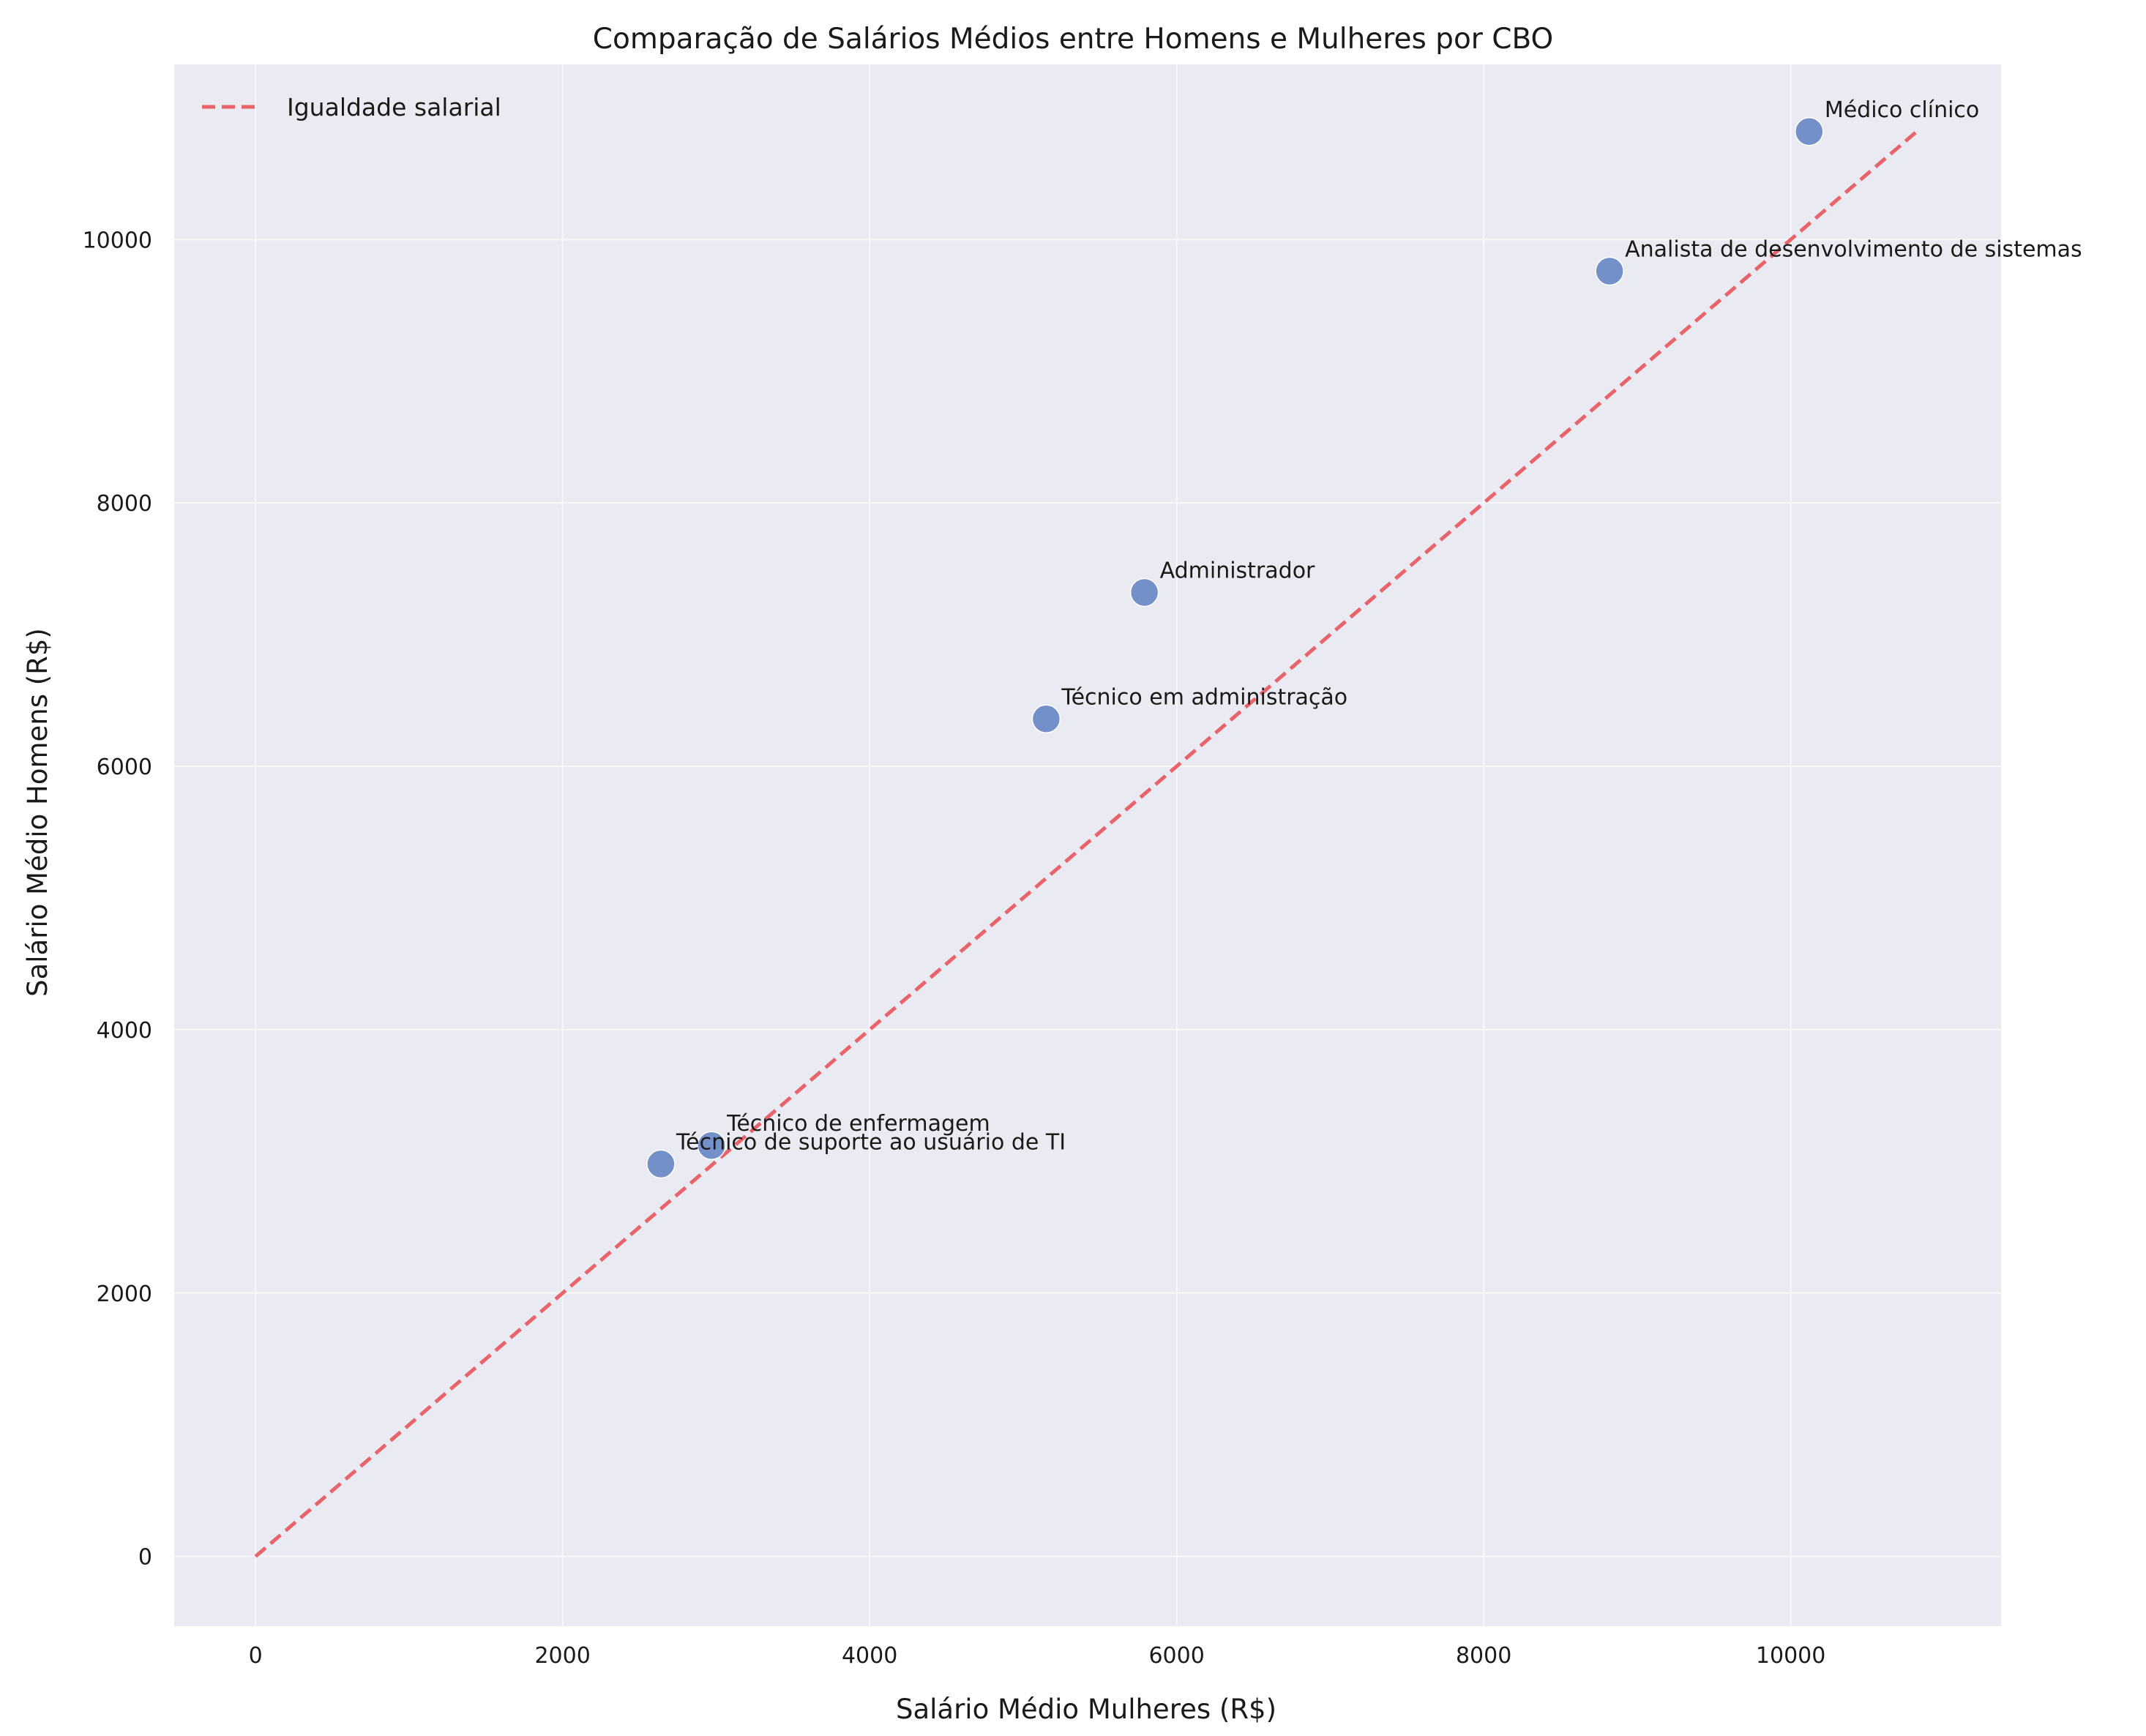 The width and height of the screenshot is (2146, 1736). I want to click on y-tick-label: 10000, so click(118, 240).